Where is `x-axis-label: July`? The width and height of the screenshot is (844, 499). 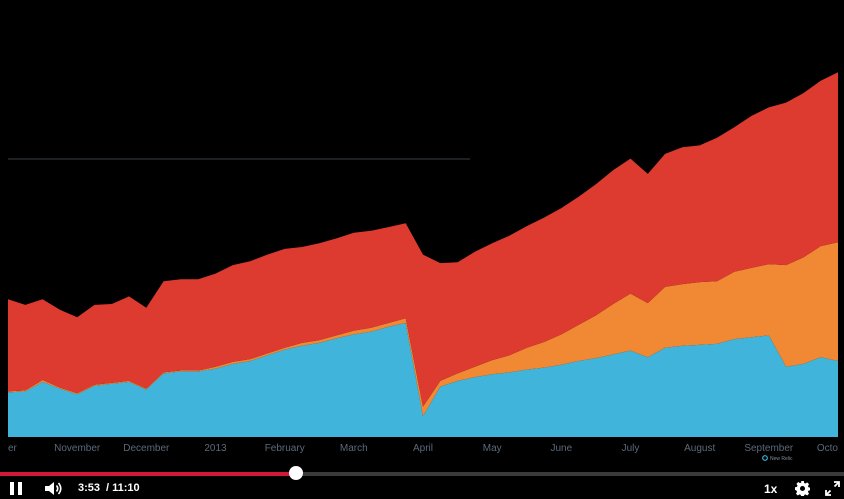
x-axis-label: July is located at coordinates (631, 448).